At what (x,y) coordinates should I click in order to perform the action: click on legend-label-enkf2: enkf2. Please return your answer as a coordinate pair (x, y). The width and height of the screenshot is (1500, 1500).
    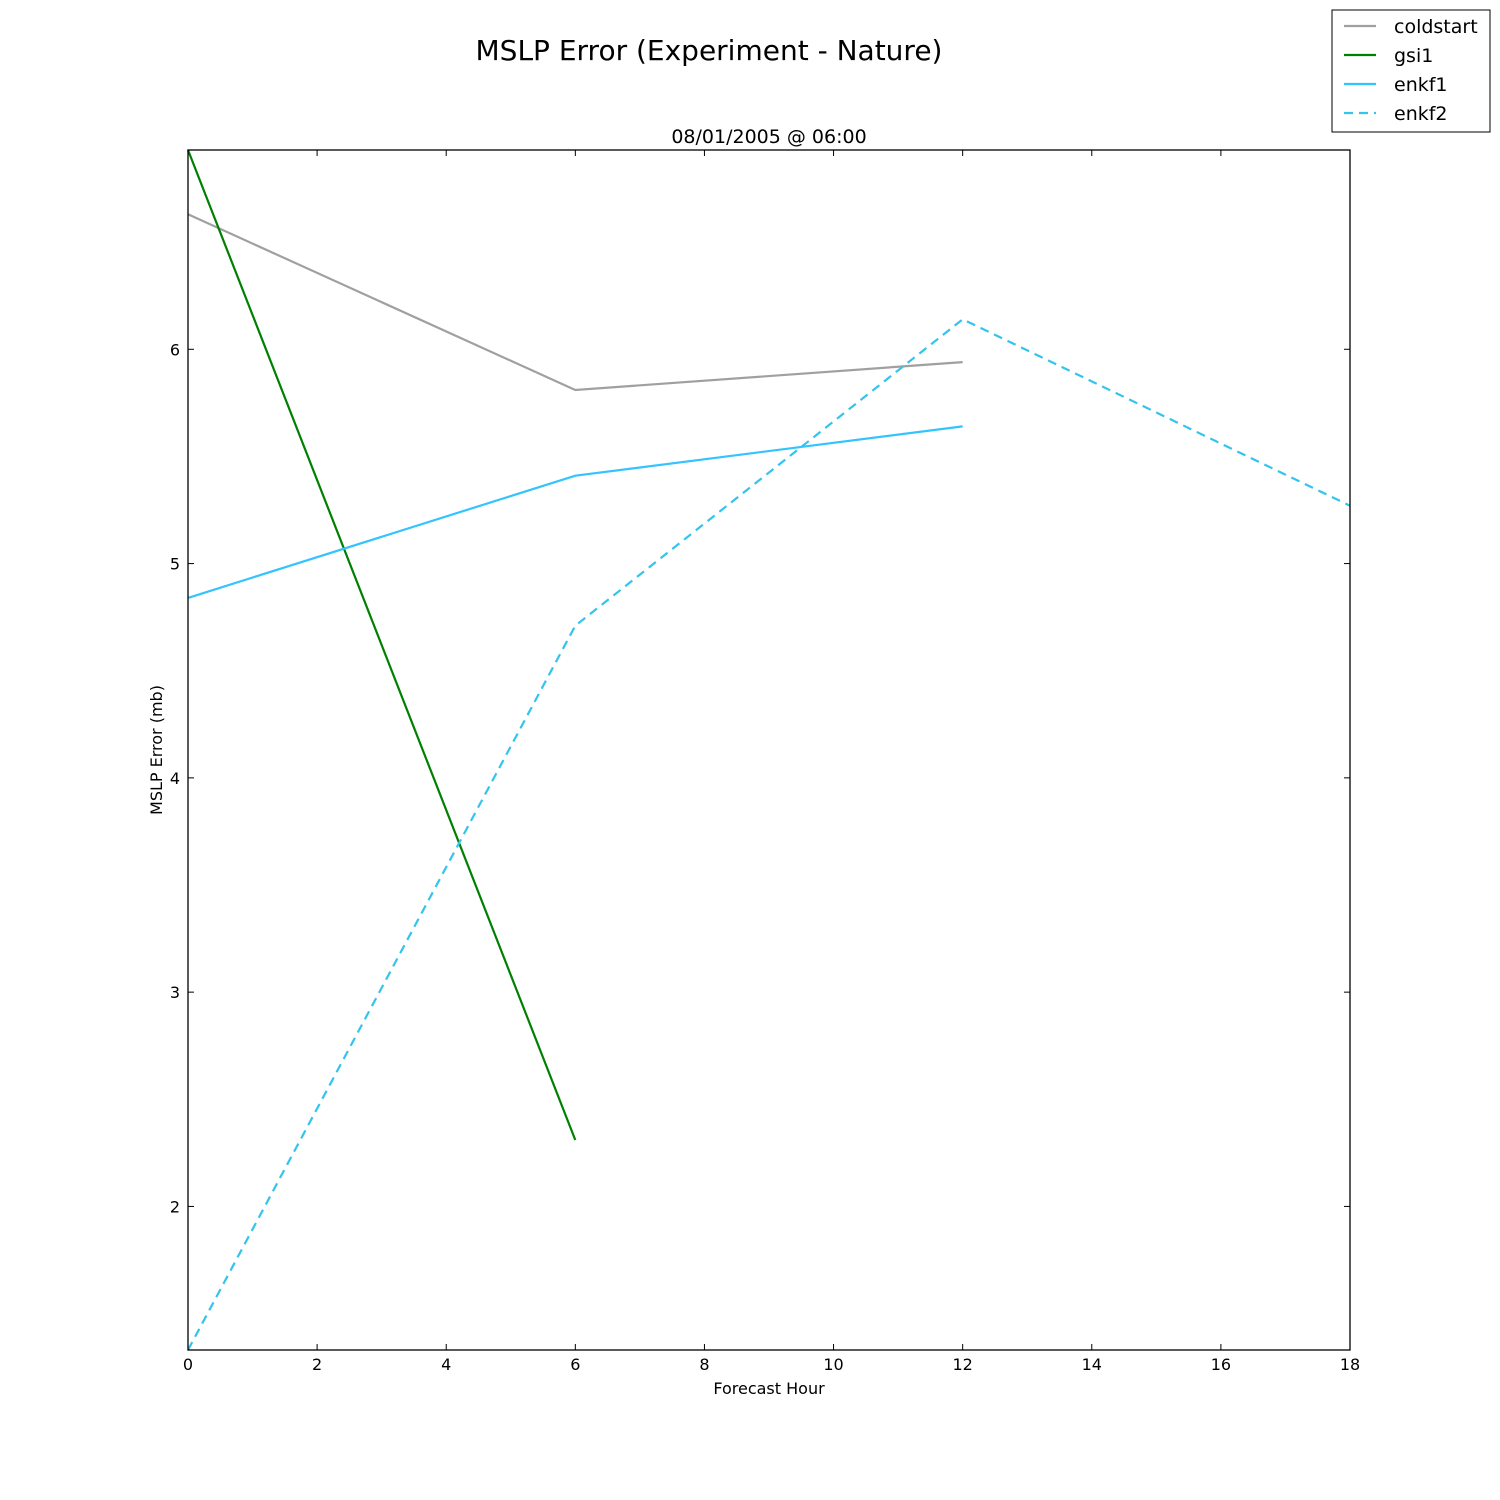
    Looking at the image, I should click on (1421, 114).